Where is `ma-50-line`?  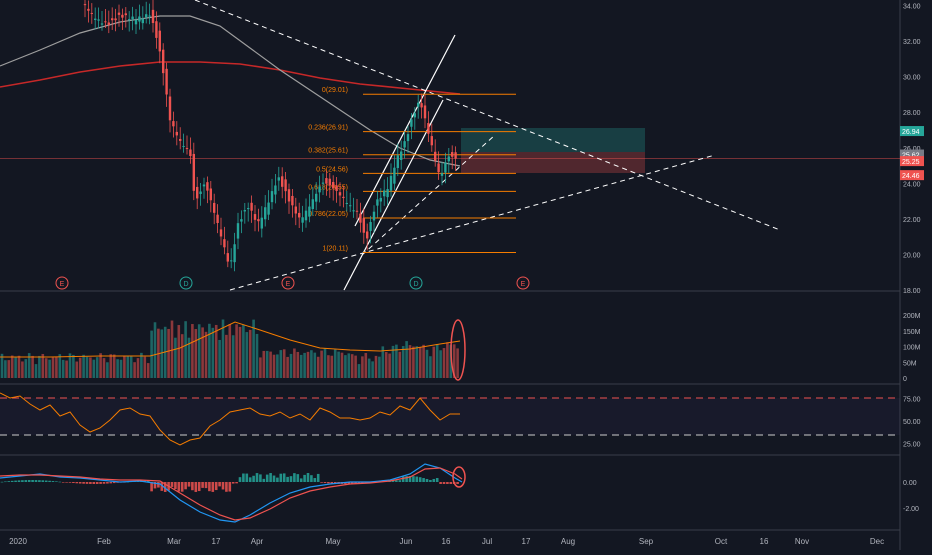 ma-50-line is located at coordinates (230, 91).